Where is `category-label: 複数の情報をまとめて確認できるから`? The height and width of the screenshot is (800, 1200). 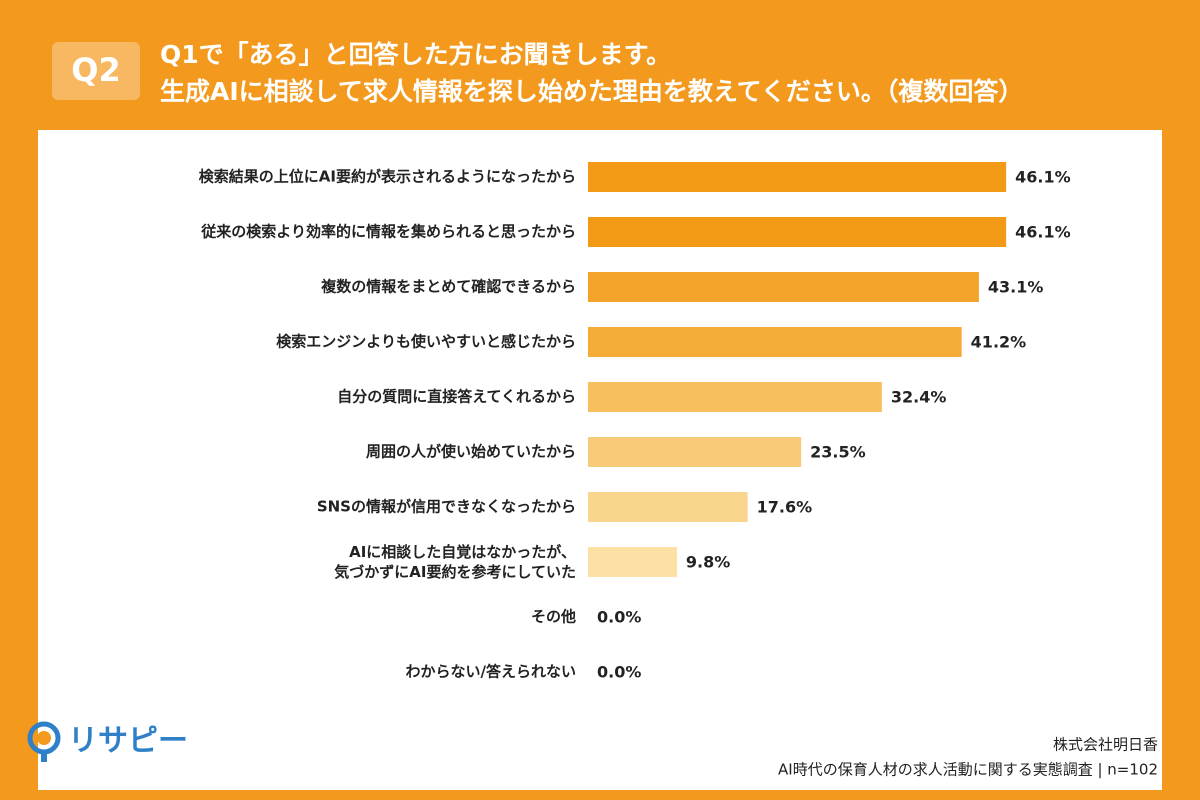 category-label: 複数の情報をまとめて確認できるから is located at coordinates (448, 287).